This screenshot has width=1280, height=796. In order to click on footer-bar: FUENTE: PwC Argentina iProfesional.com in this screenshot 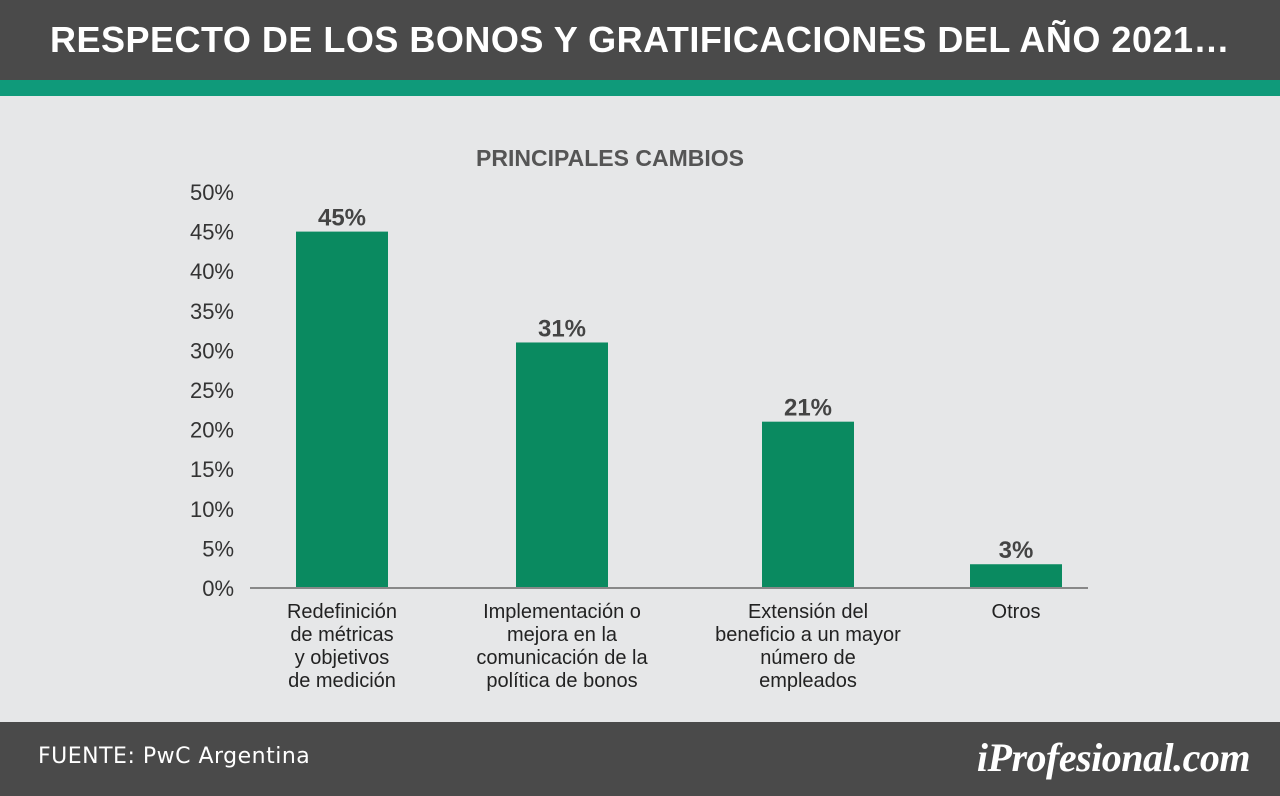, I will do `click(640, 759)`.